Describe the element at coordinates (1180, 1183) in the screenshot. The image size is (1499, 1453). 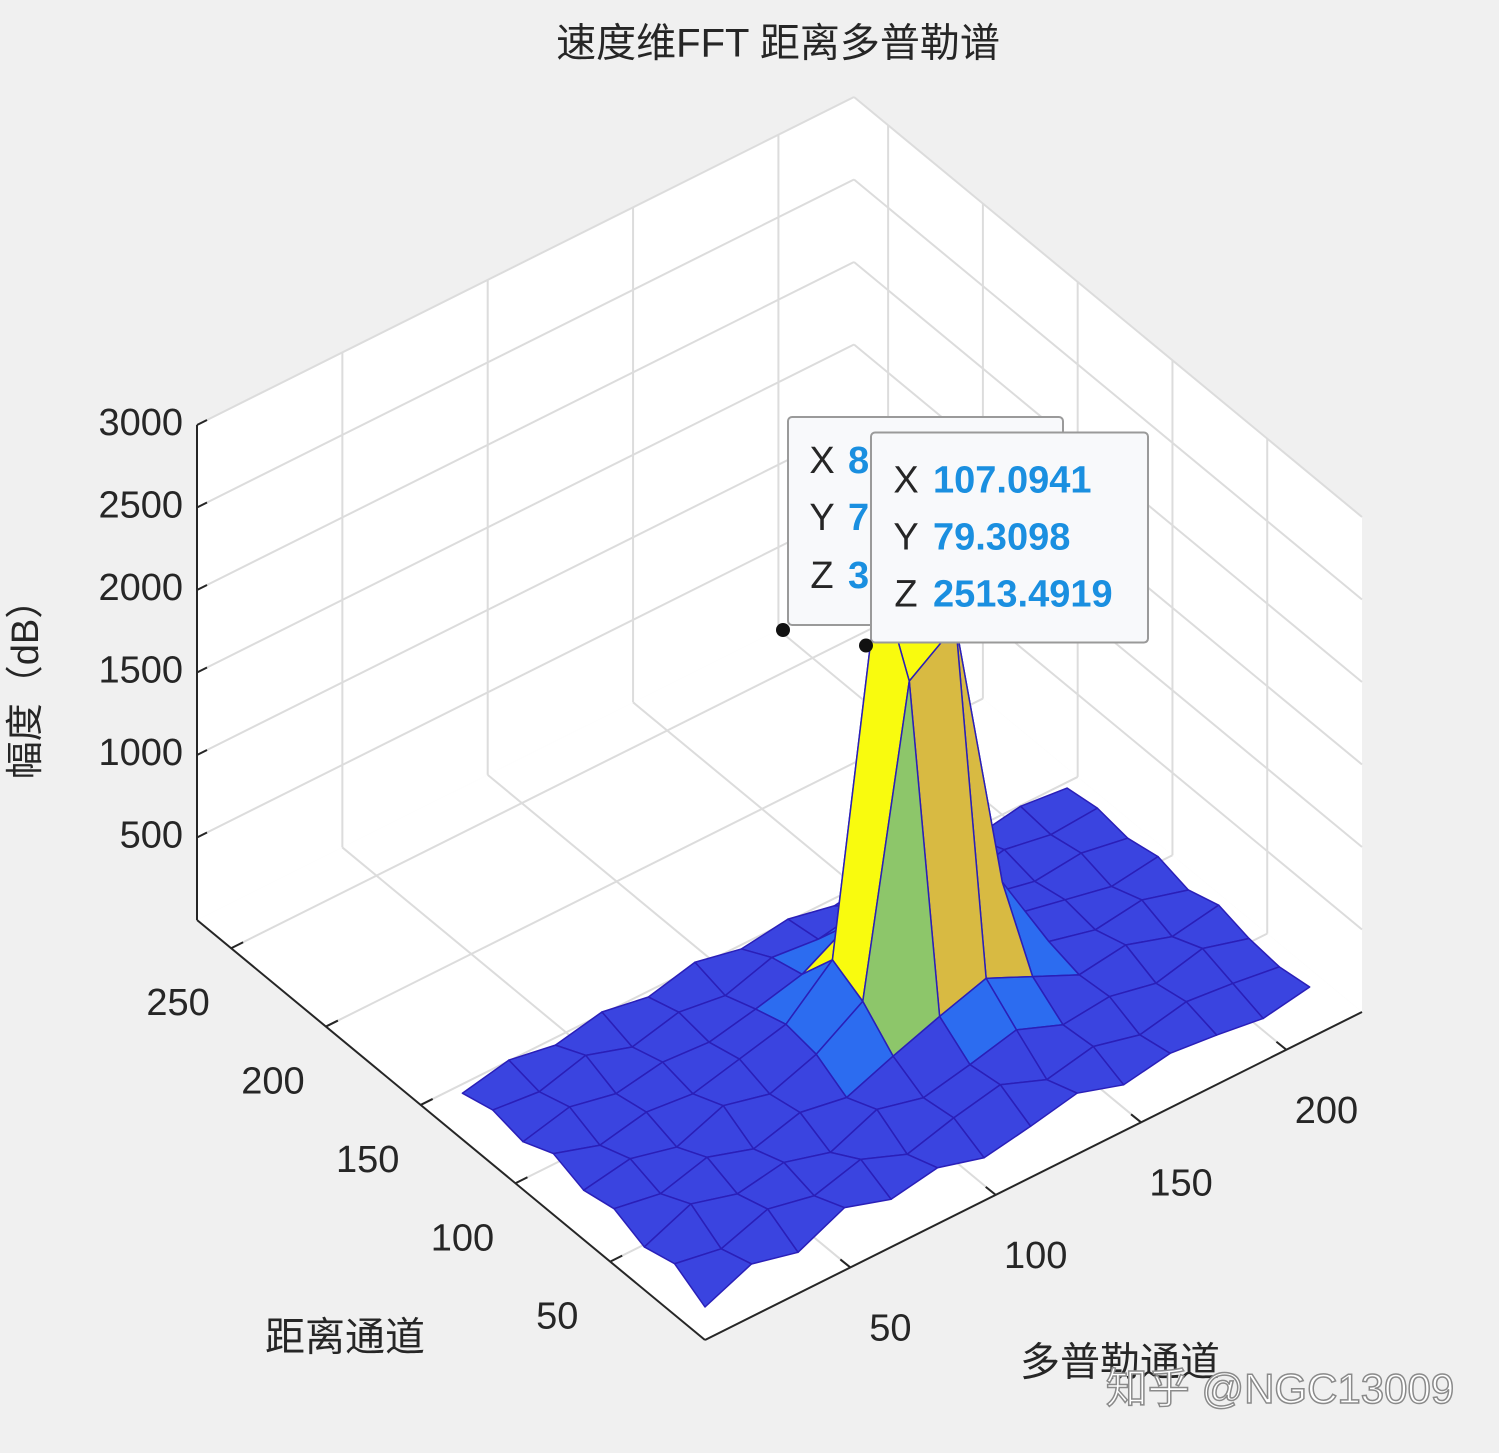
I see `x-tick-label: 150` at that location.